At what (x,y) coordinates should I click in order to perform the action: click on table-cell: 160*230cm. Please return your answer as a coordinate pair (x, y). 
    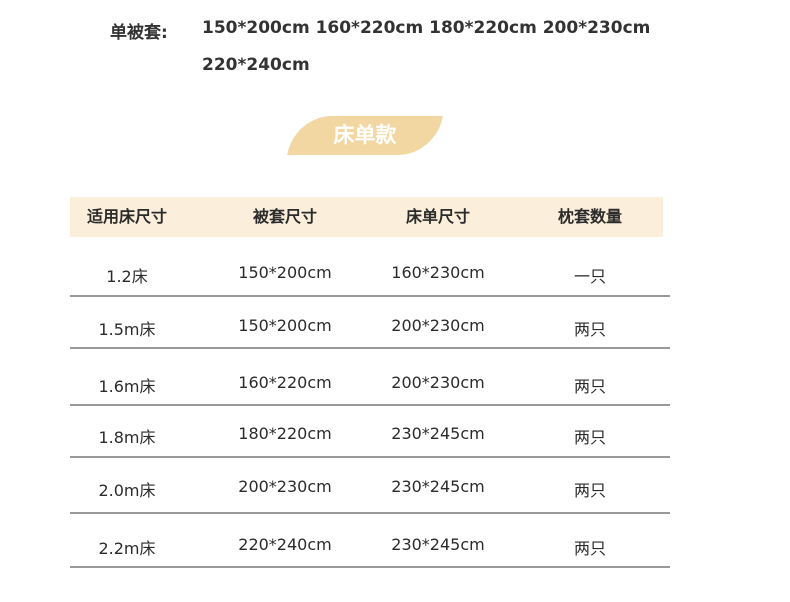
    Looking at the image, I should click on (438, 272).